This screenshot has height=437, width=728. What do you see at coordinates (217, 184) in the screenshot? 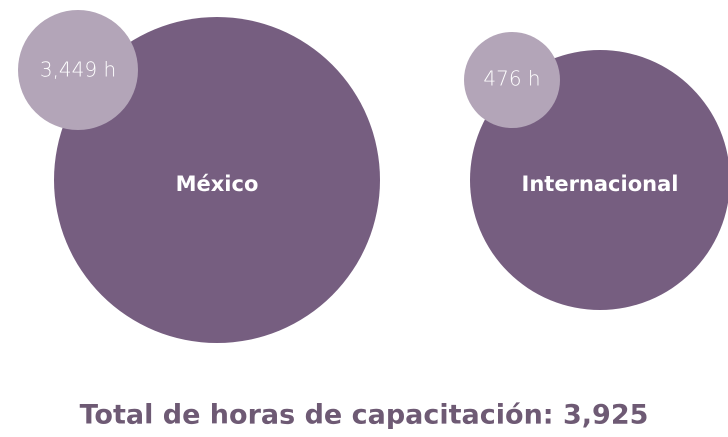
I see `region-label: México` at bounding box center [217, 184].